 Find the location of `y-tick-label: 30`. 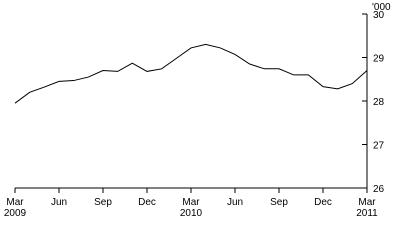

y-tick-label: 30 is located at coordinates (379, 15).